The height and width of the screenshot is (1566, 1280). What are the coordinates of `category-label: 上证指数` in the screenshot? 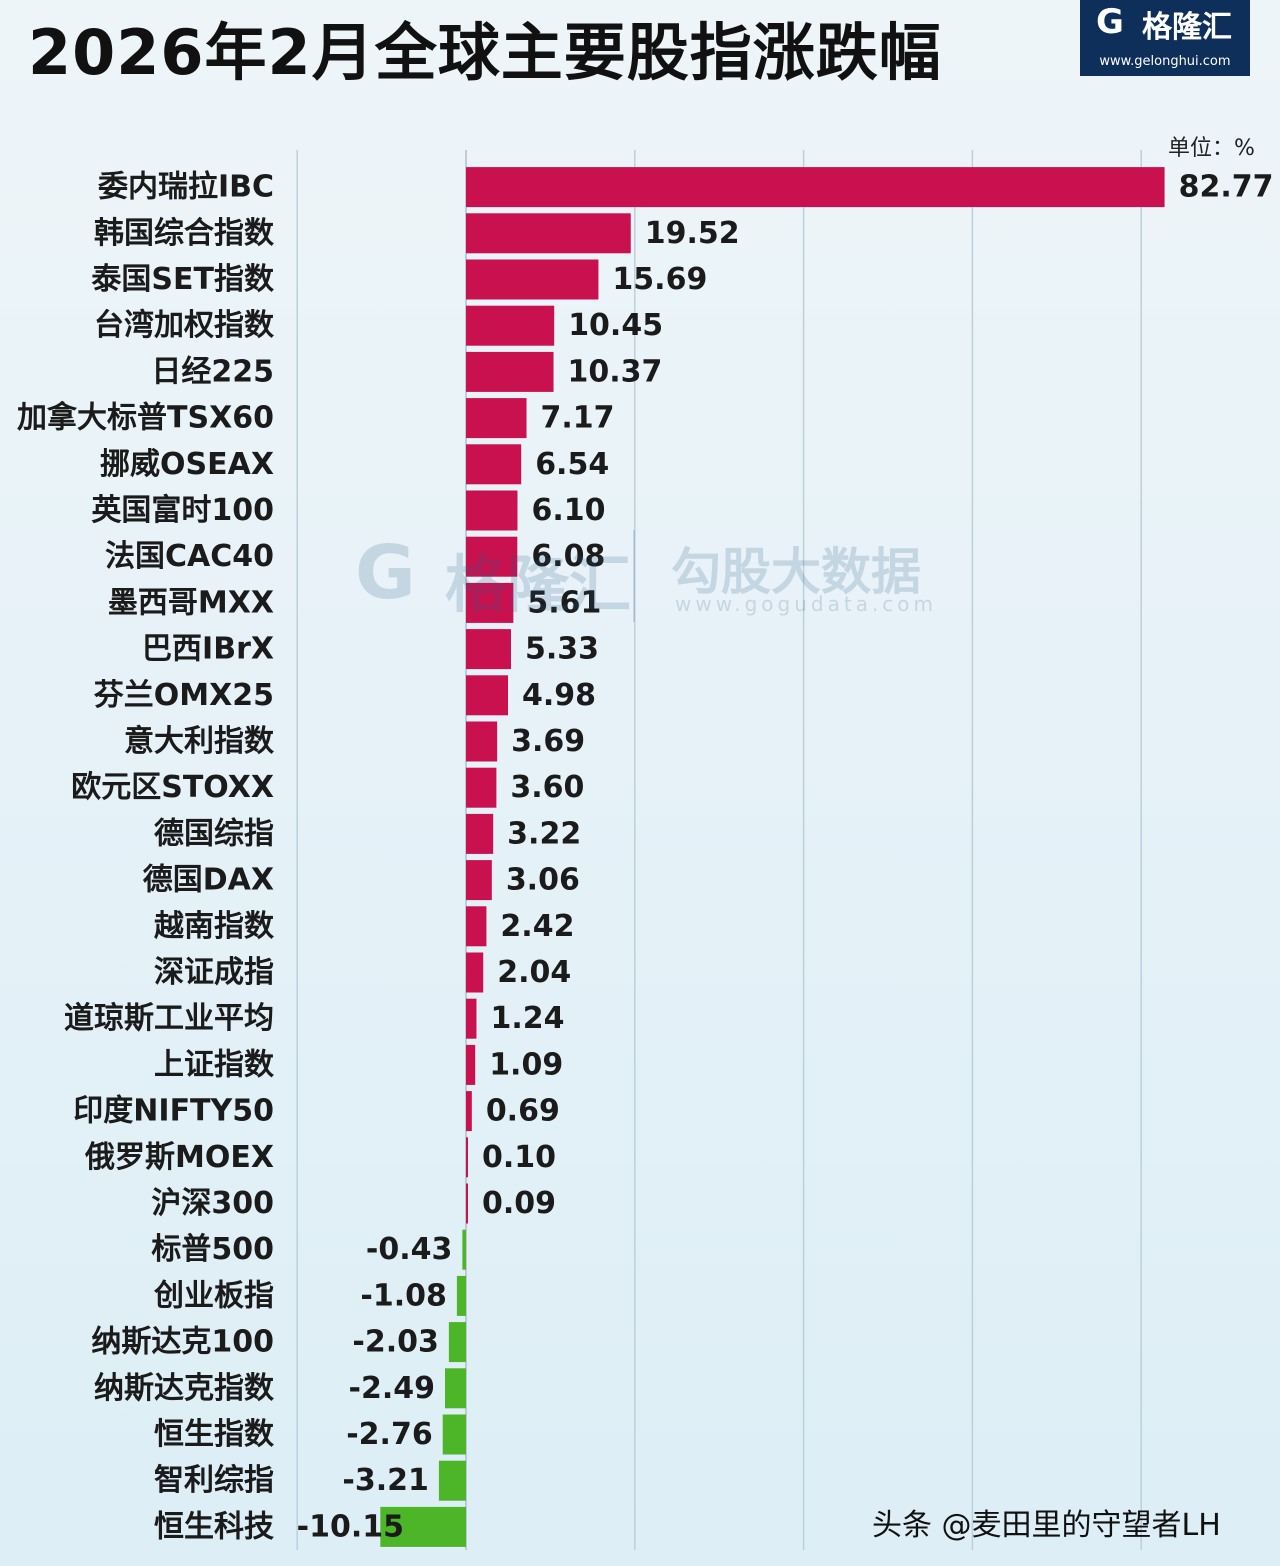 It's located at (214, 1064).